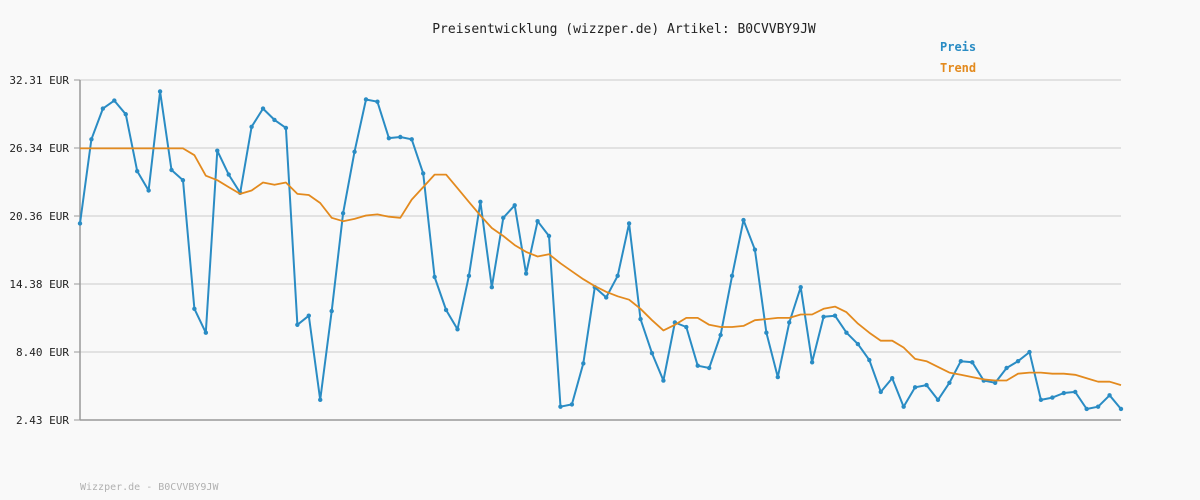  I want to click on y-tick-label: 8.40 EUR, so click(42, 352).